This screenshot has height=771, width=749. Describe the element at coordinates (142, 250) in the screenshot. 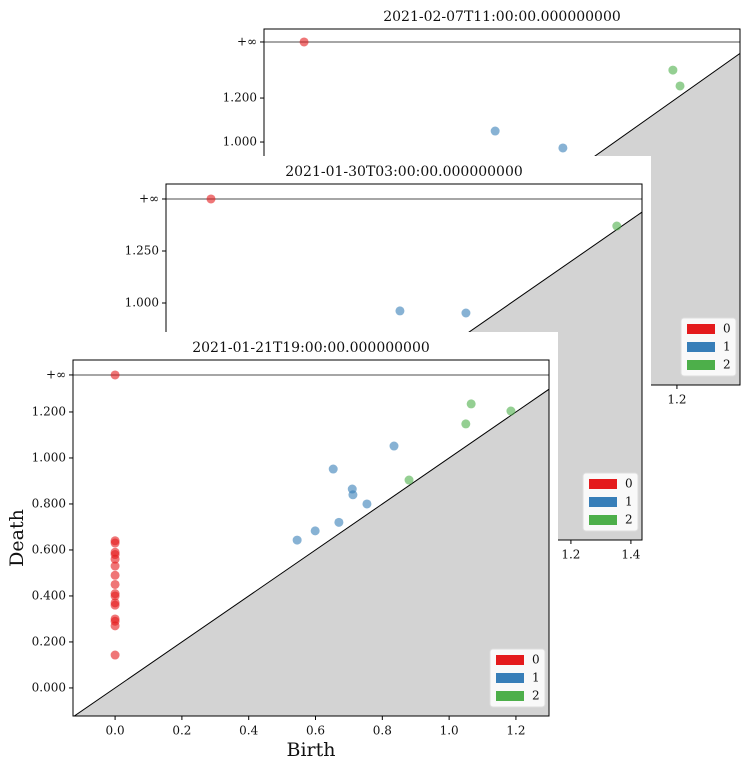

I see `y-tick-label: 1.250` at that location.